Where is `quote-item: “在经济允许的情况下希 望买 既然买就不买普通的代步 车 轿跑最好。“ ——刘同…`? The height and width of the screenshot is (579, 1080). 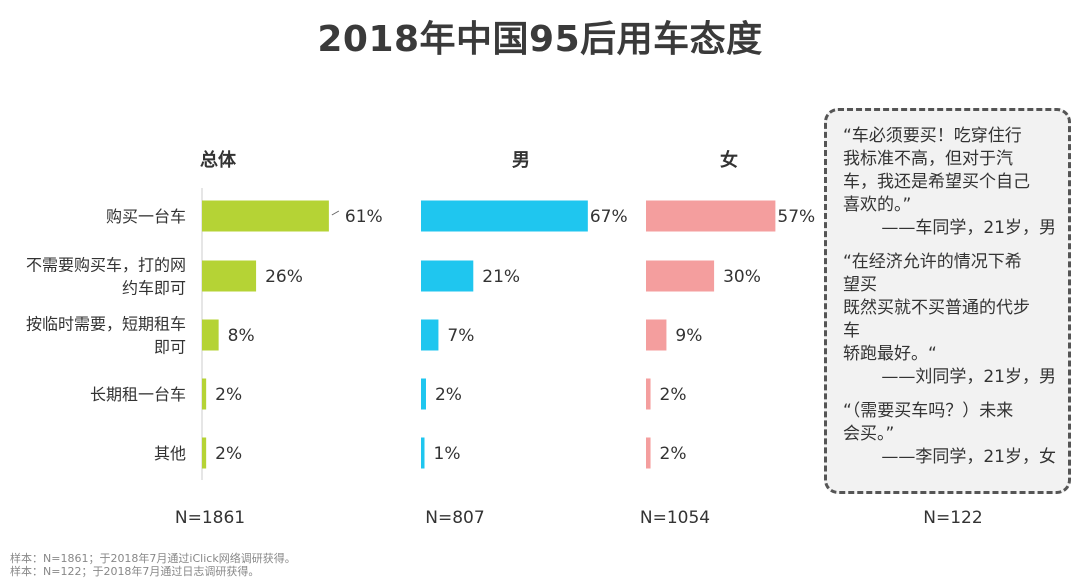 quote-item: “在经济允许的情况下希 望买 既然买就不买普通的代步 车 轿跑最好。“ ——刘同… is located at coordinates (949, 320).